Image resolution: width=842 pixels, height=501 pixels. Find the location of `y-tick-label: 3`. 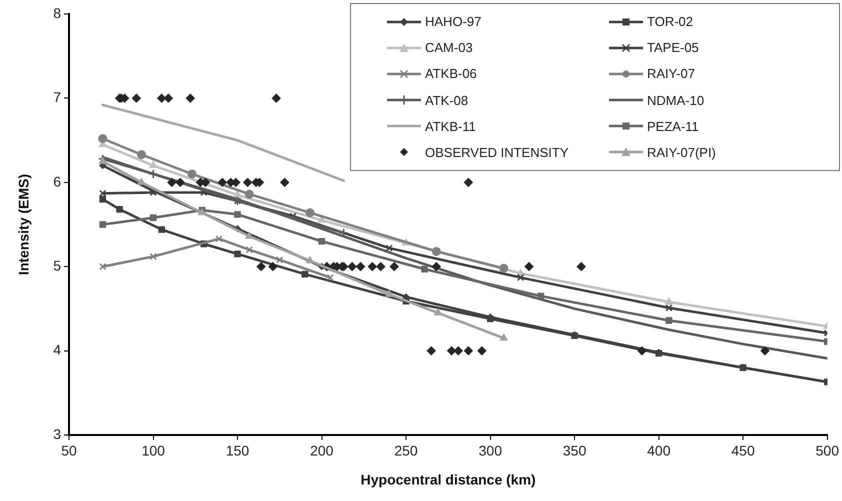

y-tick-label: 3 is located at coordinates (57, 434).